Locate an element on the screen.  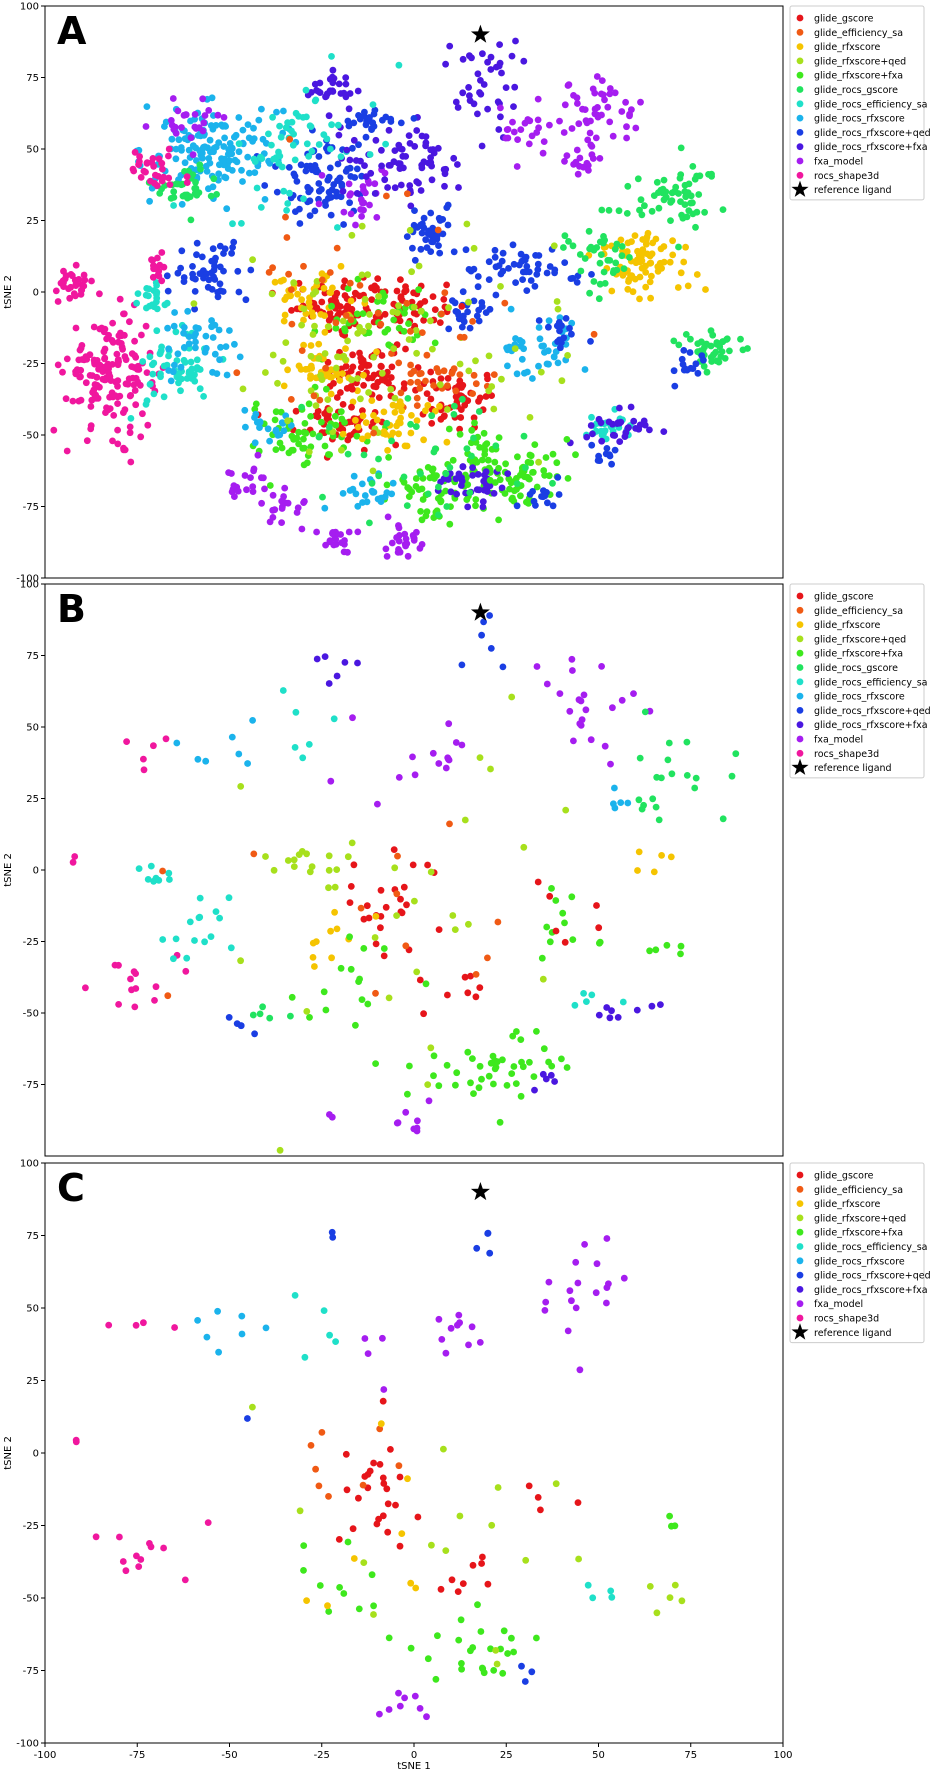
legend-label: glide_gscore is located at coordinates (844, 19).